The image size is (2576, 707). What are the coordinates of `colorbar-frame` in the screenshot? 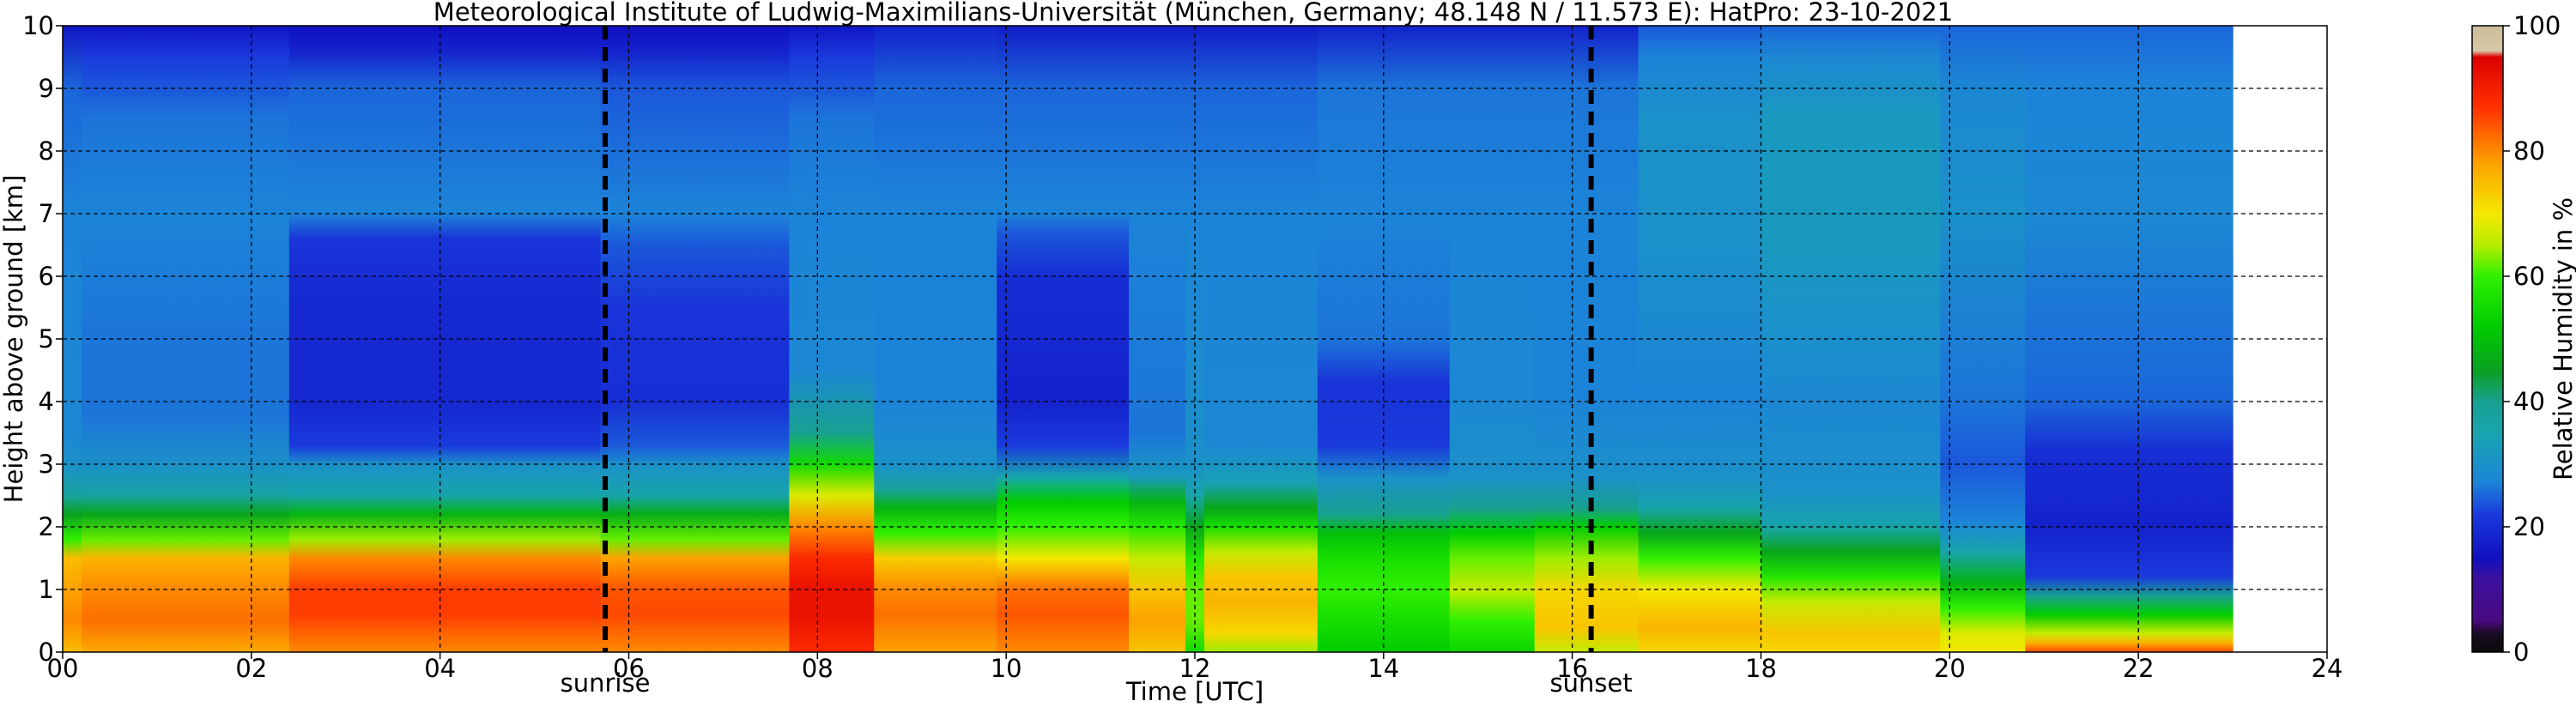 It's located at (2487, 339).